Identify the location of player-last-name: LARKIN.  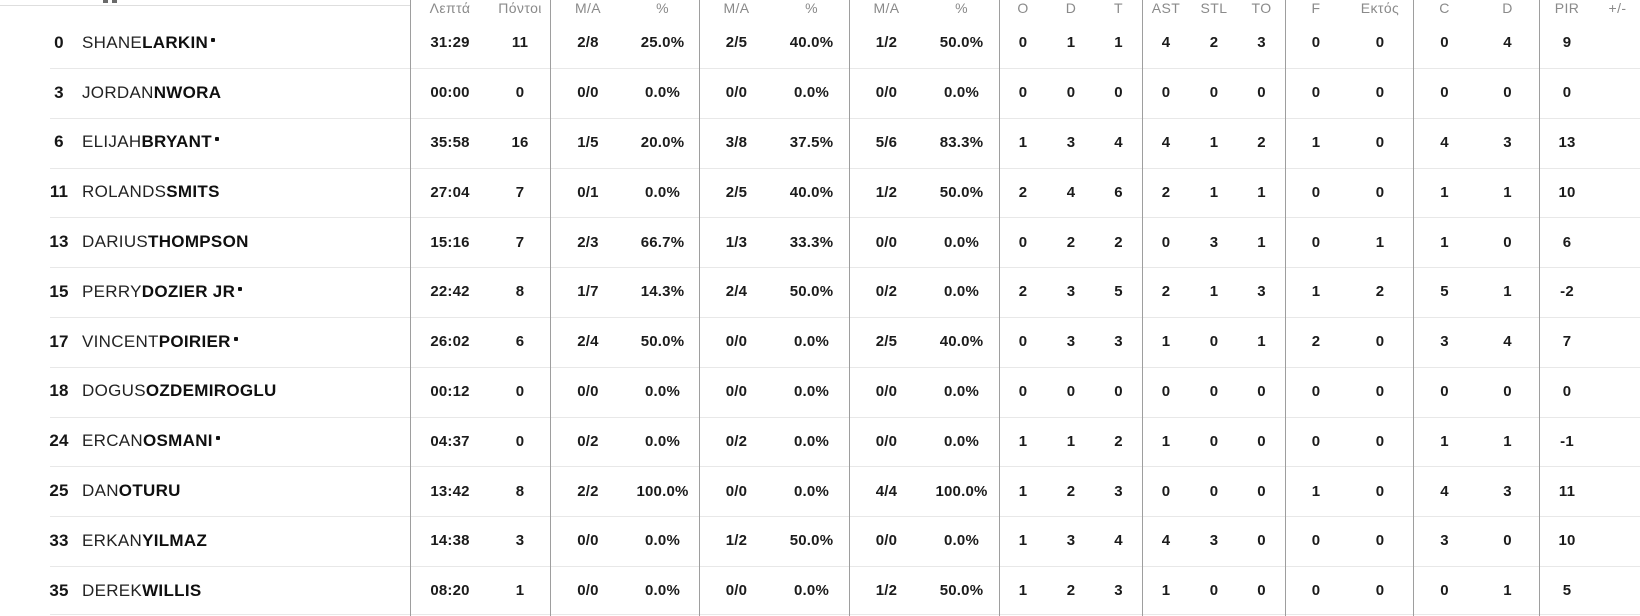
(175, 42).